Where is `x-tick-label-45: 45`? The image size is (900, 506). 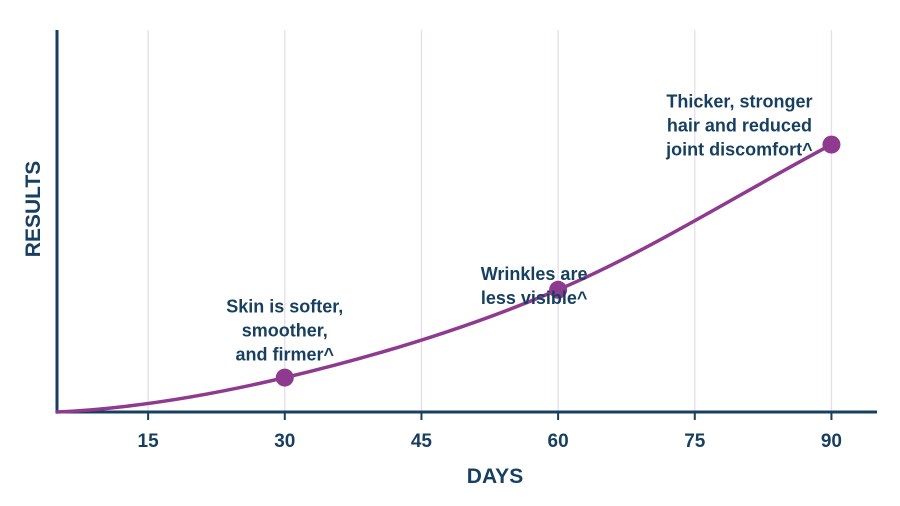 x-tick-label-45: 45 is located at coordinates (422, 441).